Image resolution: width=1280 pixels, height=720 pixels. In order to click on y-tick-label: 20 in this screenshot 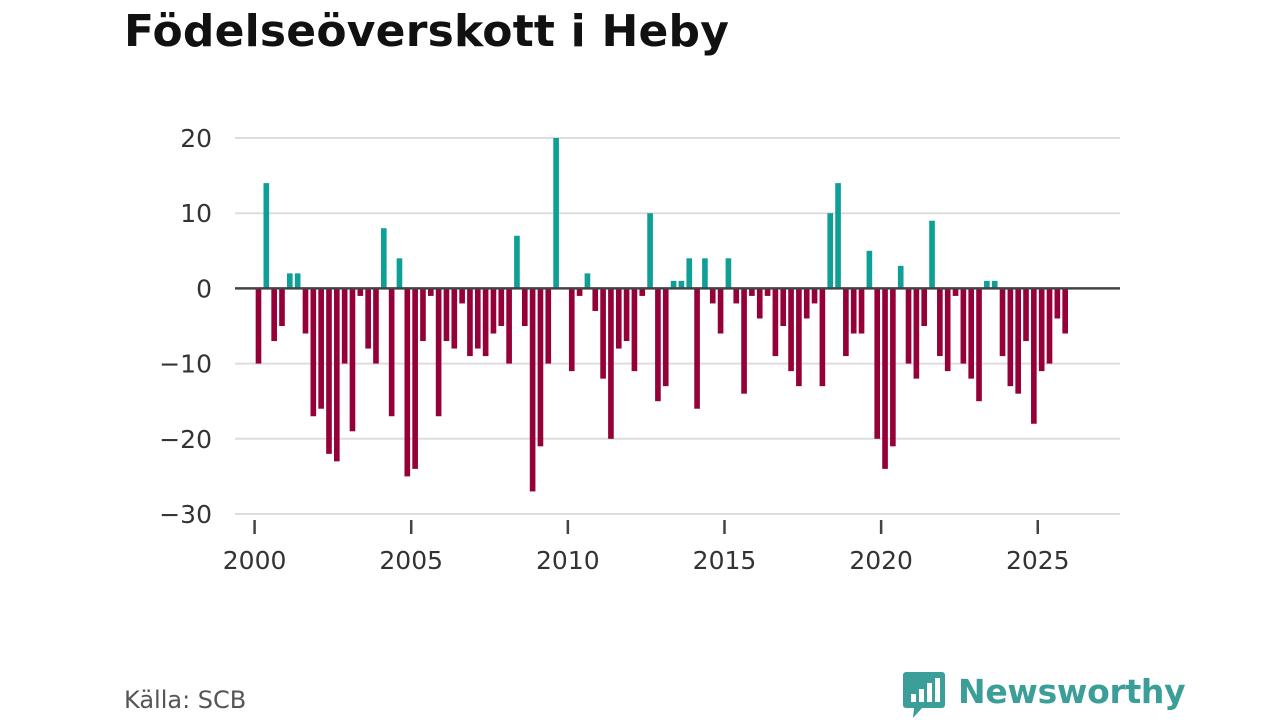, I will do `click(196, 138)`.